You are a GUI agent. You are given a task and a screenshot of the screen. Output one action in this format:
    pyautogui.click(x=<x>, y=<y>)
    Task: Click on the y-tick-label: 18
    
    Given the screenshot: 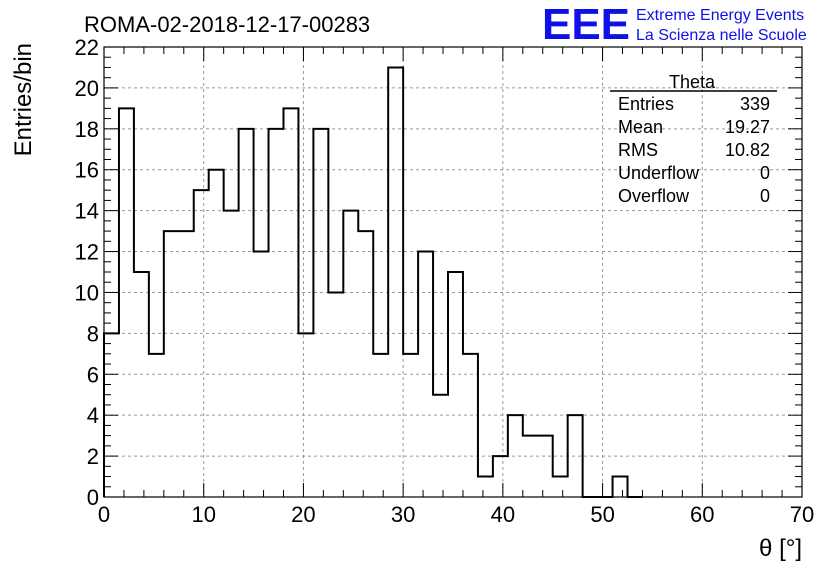 What is the action you would take?
    pyautogui.click(x=87, y=129)
    